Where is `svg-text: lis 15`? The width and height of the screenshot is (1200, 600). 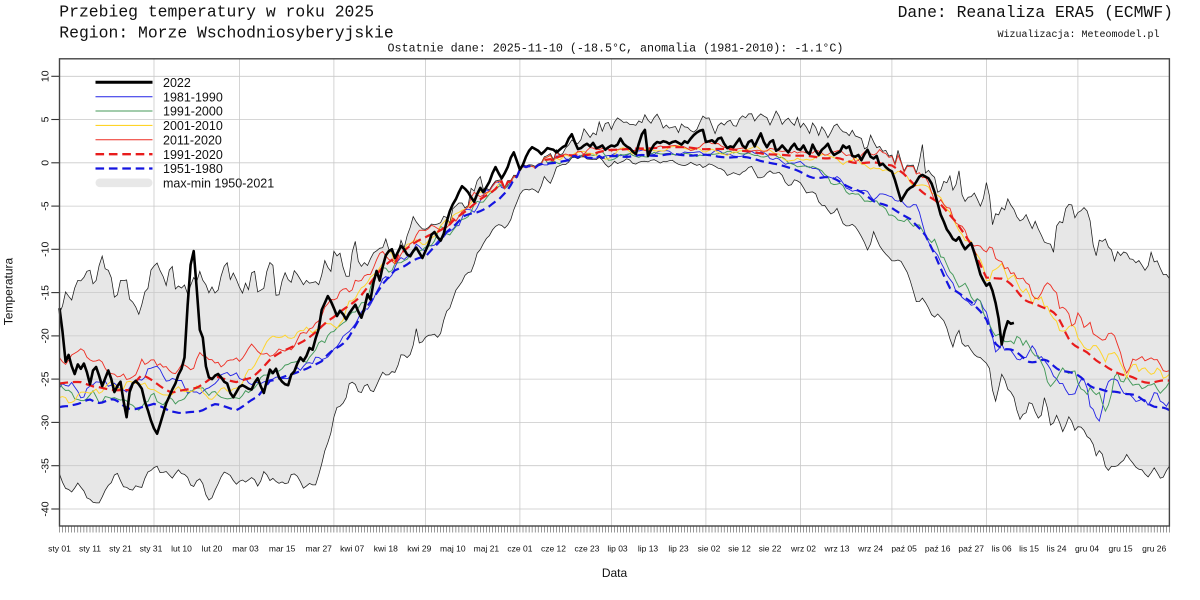
svg-text: lis 15 is located at coordinates (1029, 549).